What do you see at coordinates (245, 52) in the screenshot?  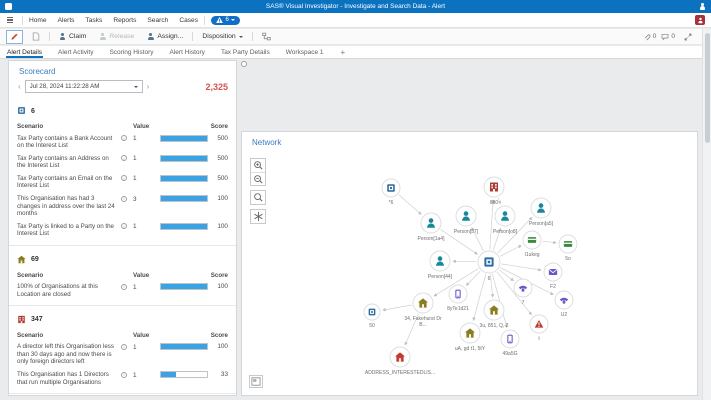 I see `tab-tax-party-details: Tax Party Details` at bounding box center [245, 52].